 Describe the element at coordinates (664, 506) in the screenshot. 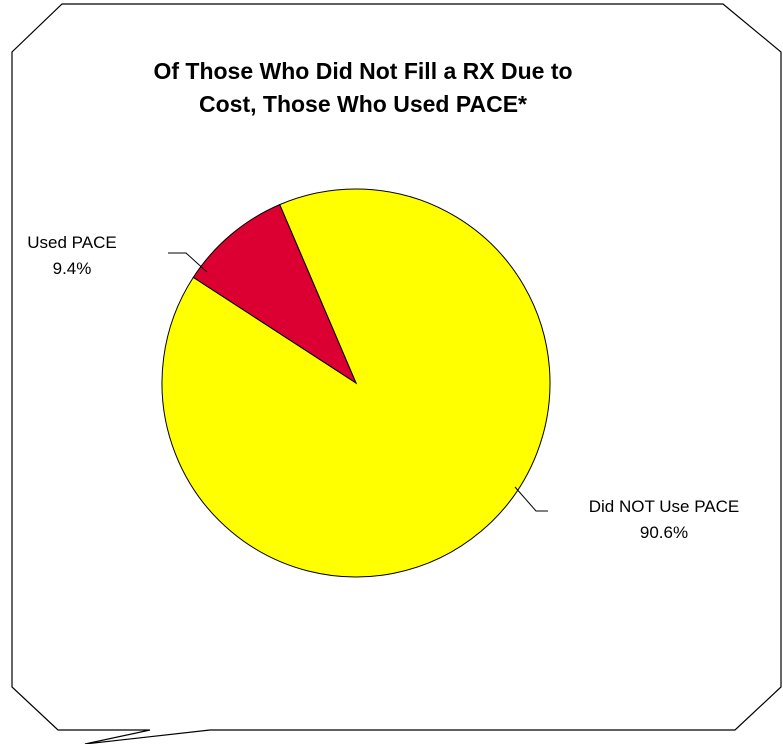

I see `data-label-did-not-use-pace-name: Did NOT Use PACE` at that location.